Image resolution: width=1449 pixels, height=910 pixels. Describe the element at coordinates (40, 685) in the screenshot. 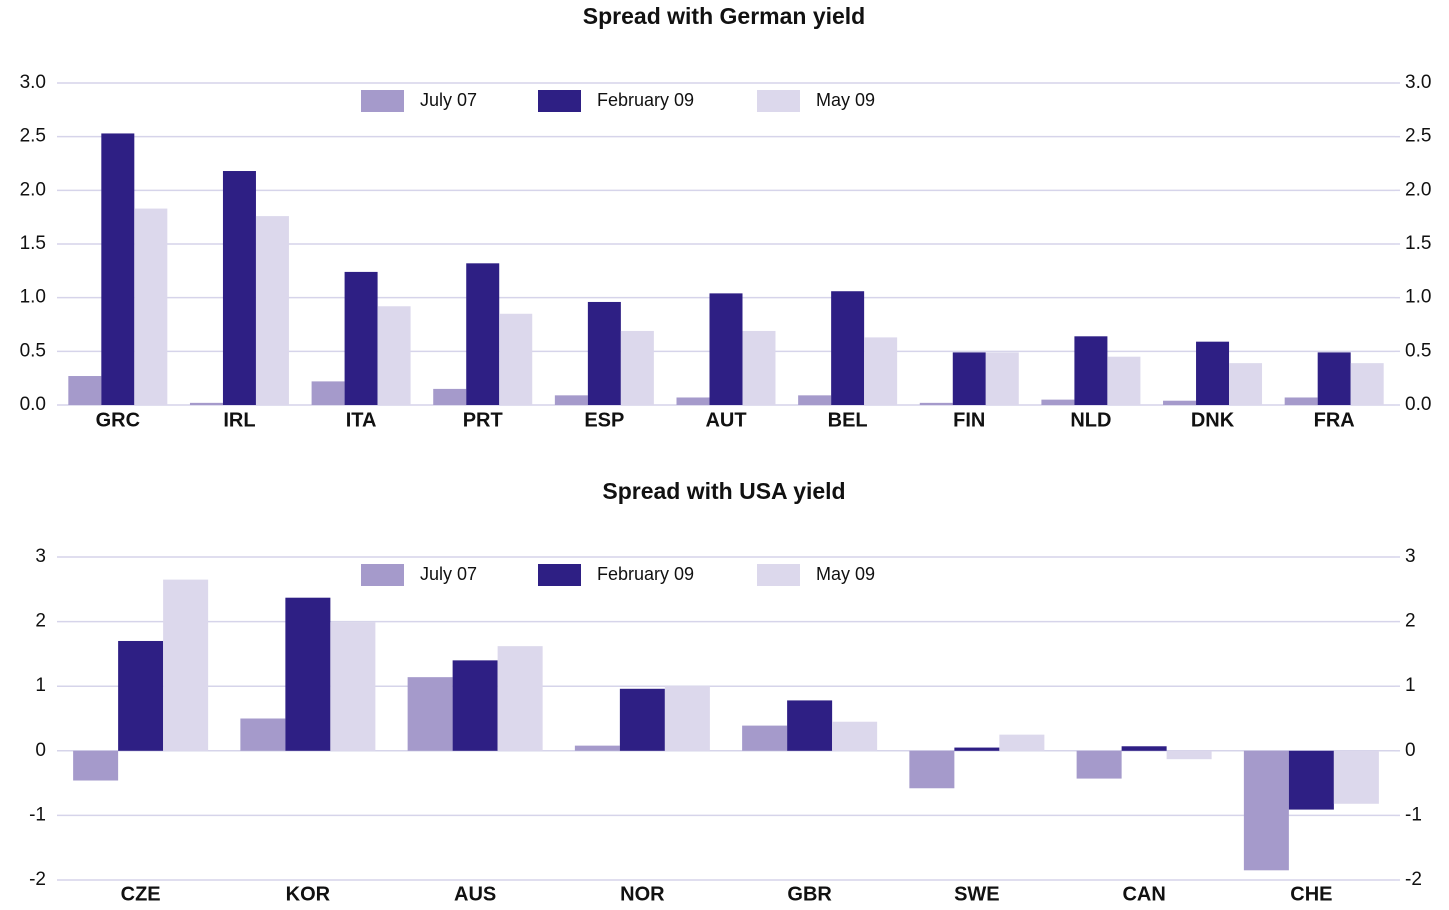

I see `y-tick-label: 1` at that location.